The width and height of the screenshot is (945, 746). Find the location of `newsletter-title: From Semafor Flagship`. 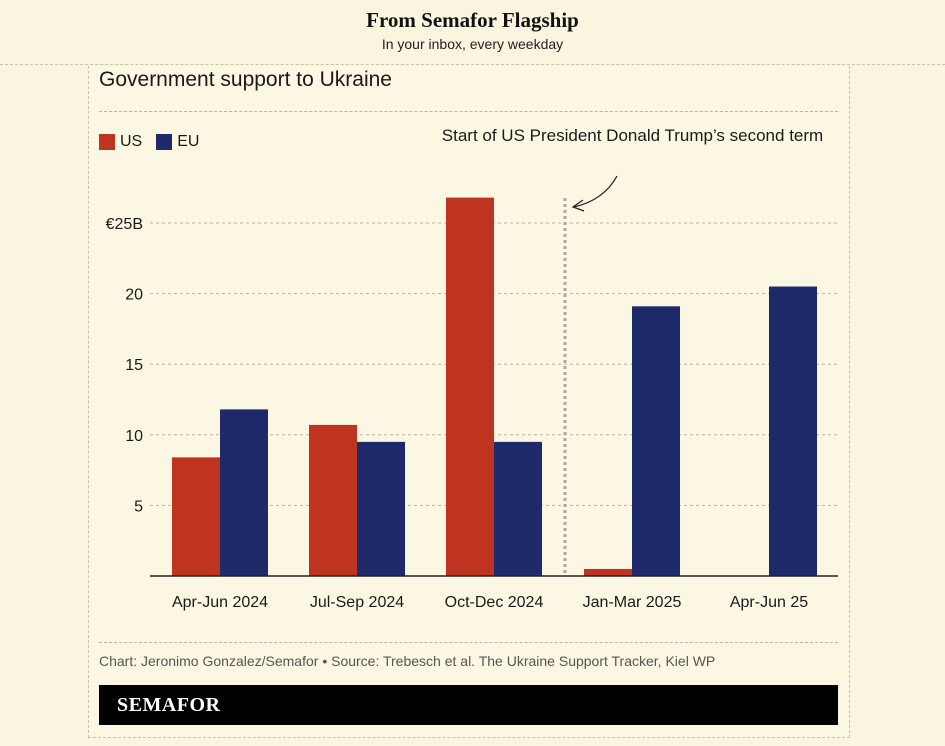

newsletter-title: From Semafor Flagship is located at coordinates (472, 20).